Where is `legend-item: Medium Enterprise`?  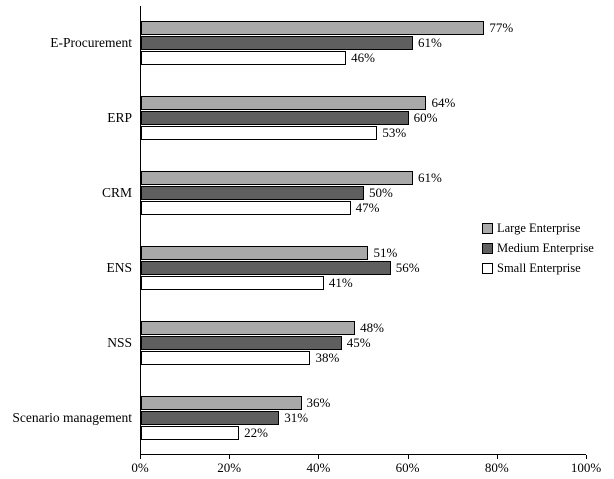 legend-item: Medium Enterprise is located at coordinates (538, 248).